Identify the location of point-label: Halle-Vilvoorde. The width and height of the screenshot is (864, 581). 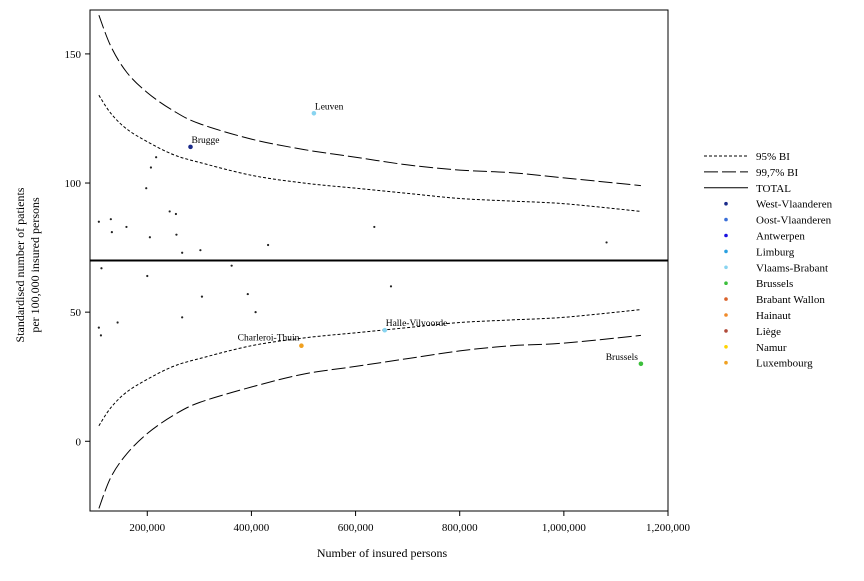
(417, 324).